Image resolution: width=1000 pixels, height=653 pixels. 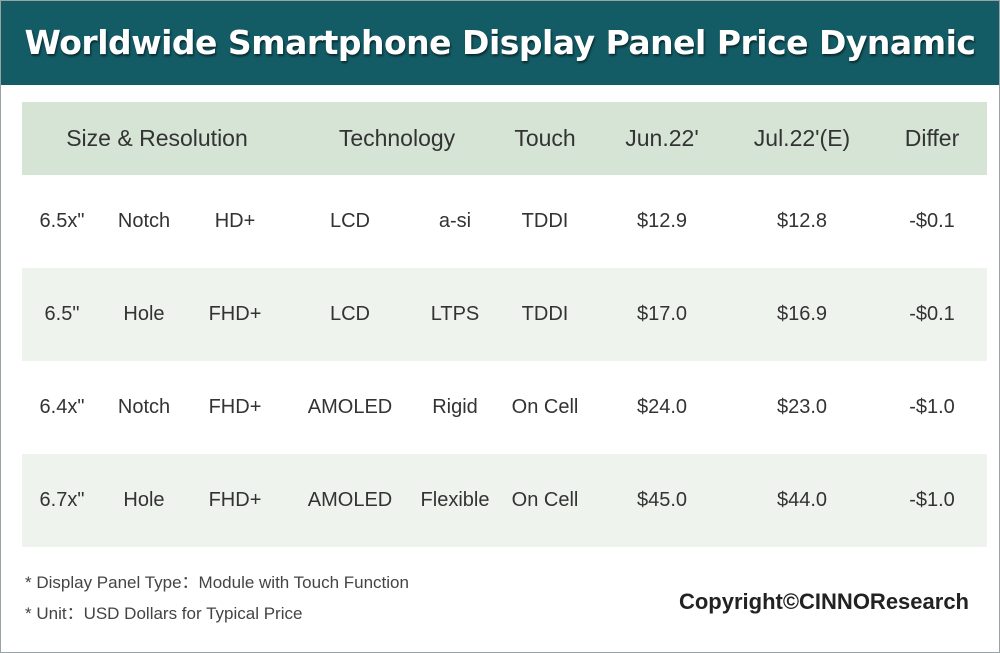 I want to click on copyright-notice: Copyright©CINNOResearch, so click(x=823, y=601).